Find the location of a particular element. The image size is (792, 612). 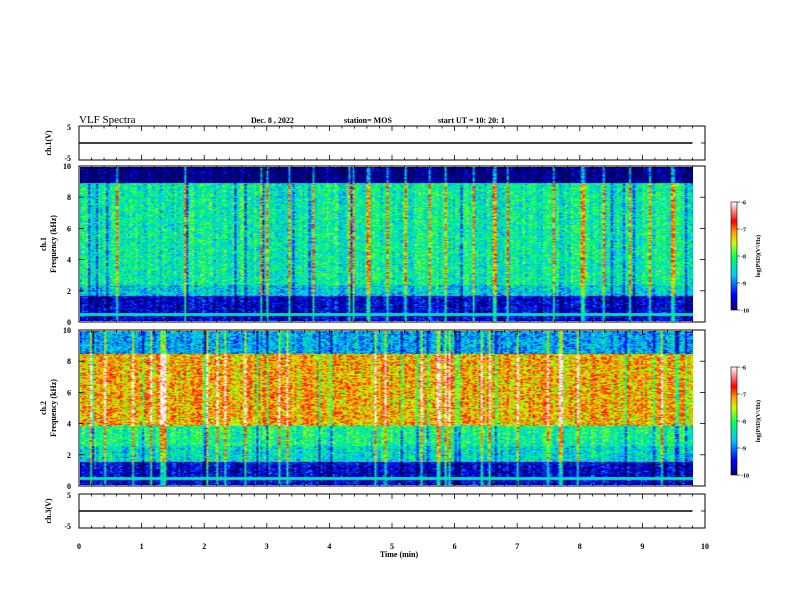

figure-title: VLF Spectra is located at coordinates (107, 120).